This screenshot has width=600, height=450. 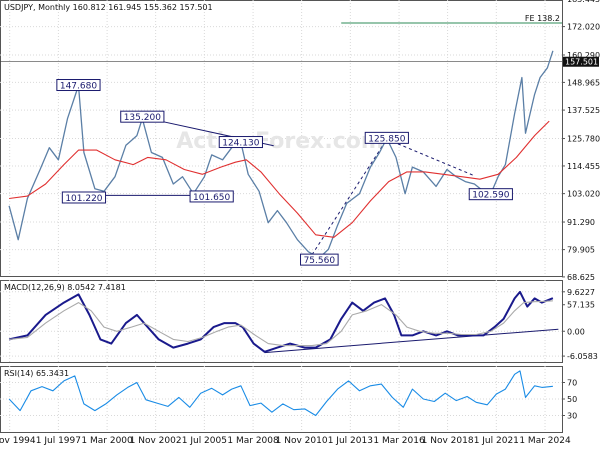 I want to click on y-tick-label: -6.0583, so click(x=582, y=356).